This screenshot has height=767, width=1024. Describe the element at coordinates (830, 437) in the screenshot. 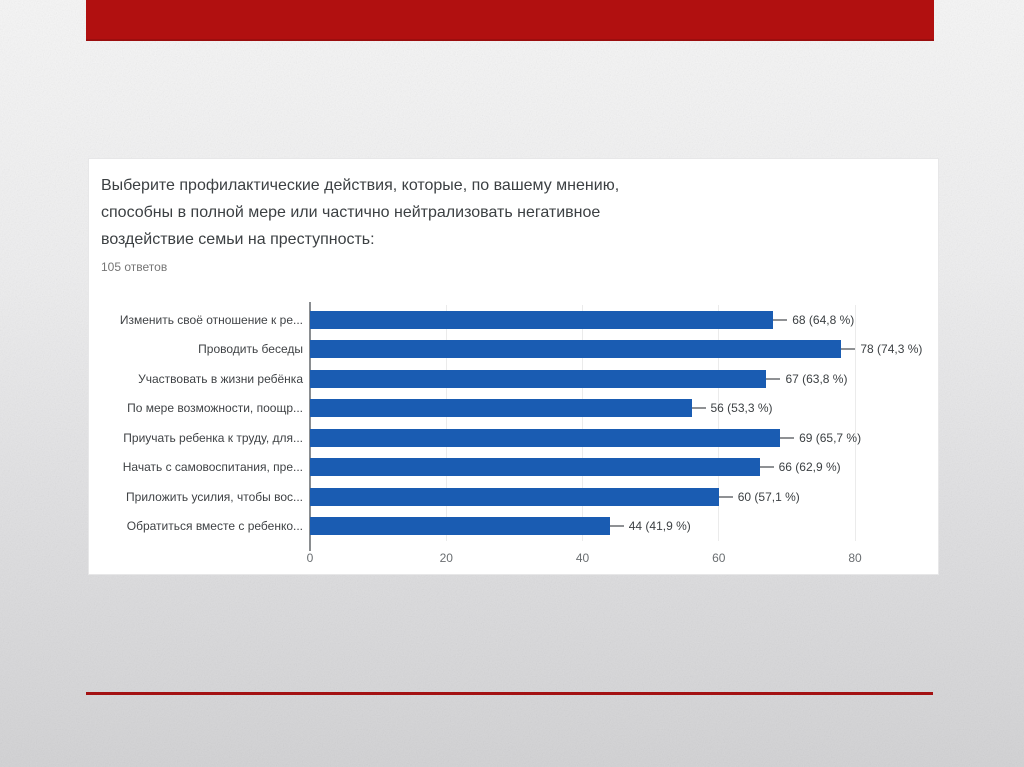

I see `value-label: 69 (65,7 %)` at that location.